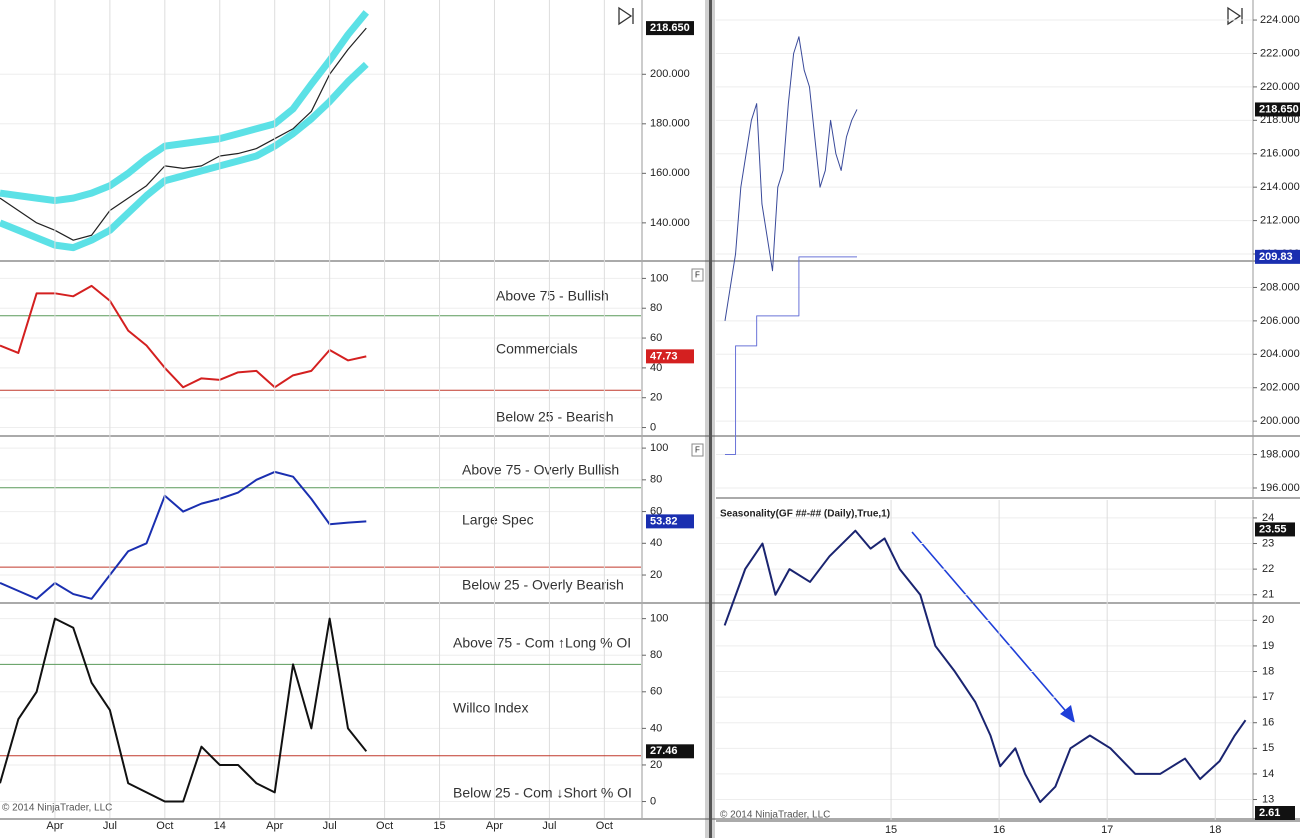 The image size is (1300, 838). What do you see at coordinates (1280, 53) in the screenshot?
I see `y-tick-label: 222.000` at bounding box center [1280, 53].